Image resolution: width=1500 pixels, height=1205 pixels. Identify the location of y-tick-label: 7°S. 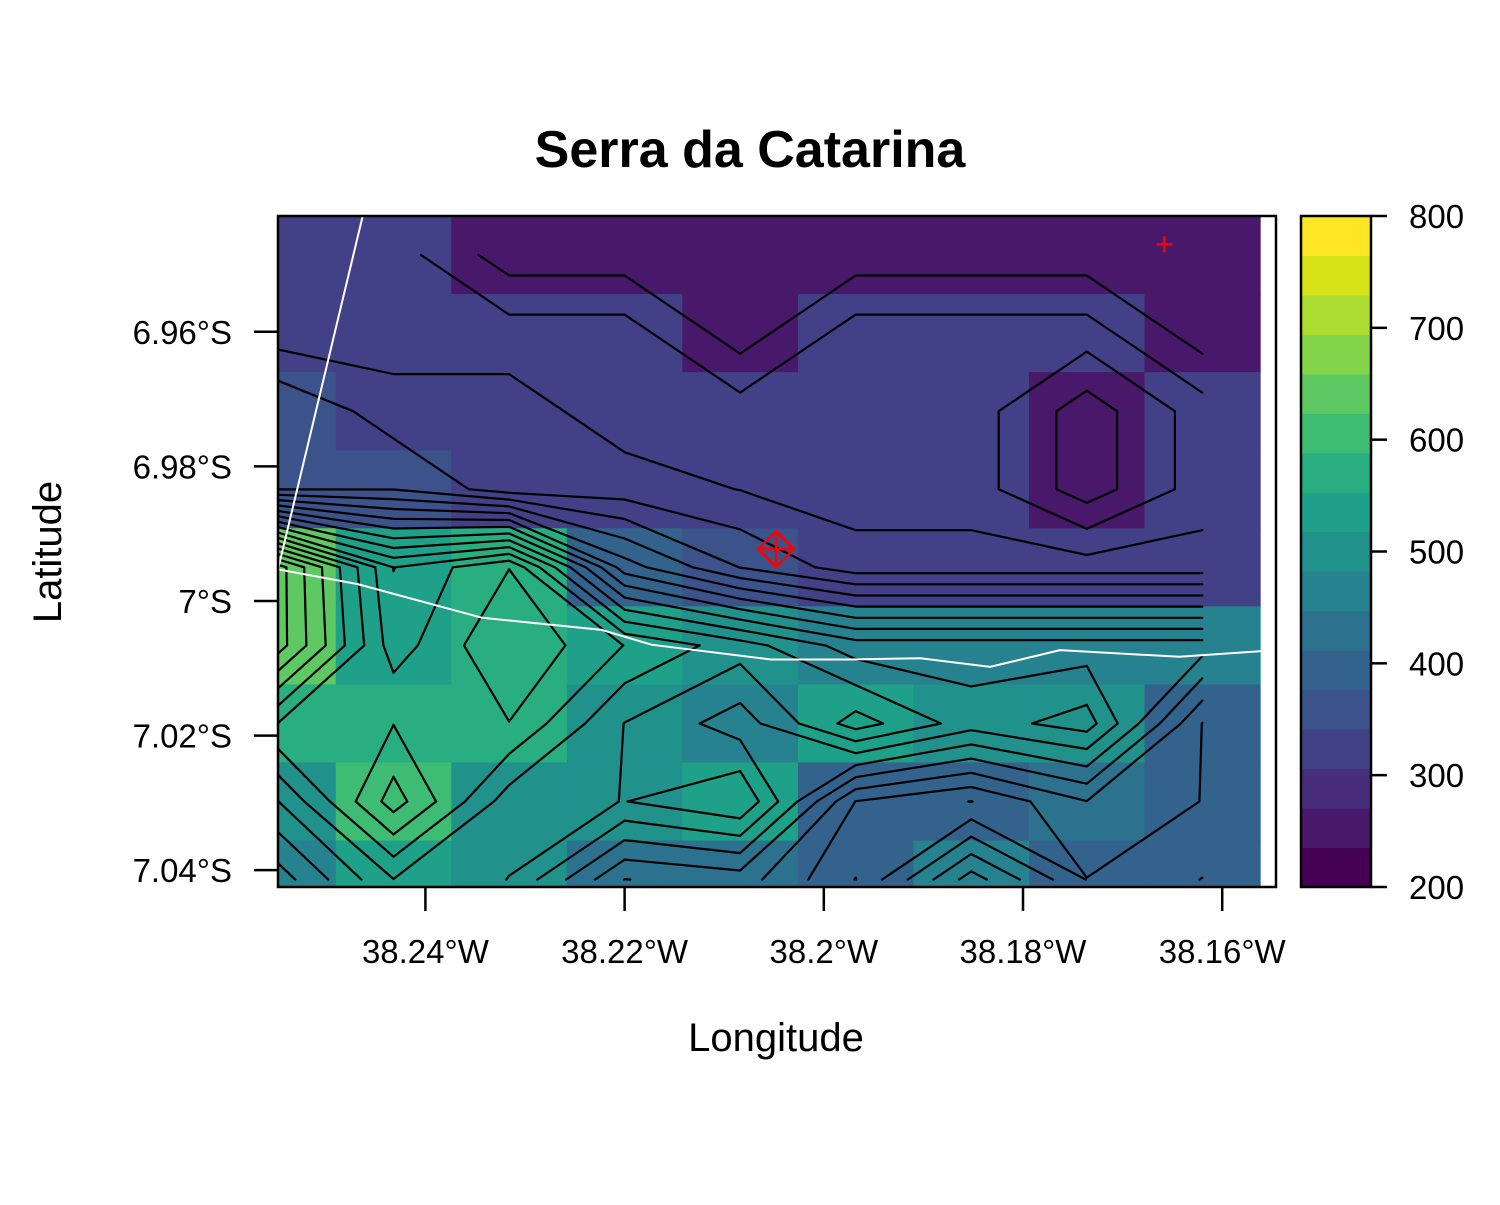
(205, 601).